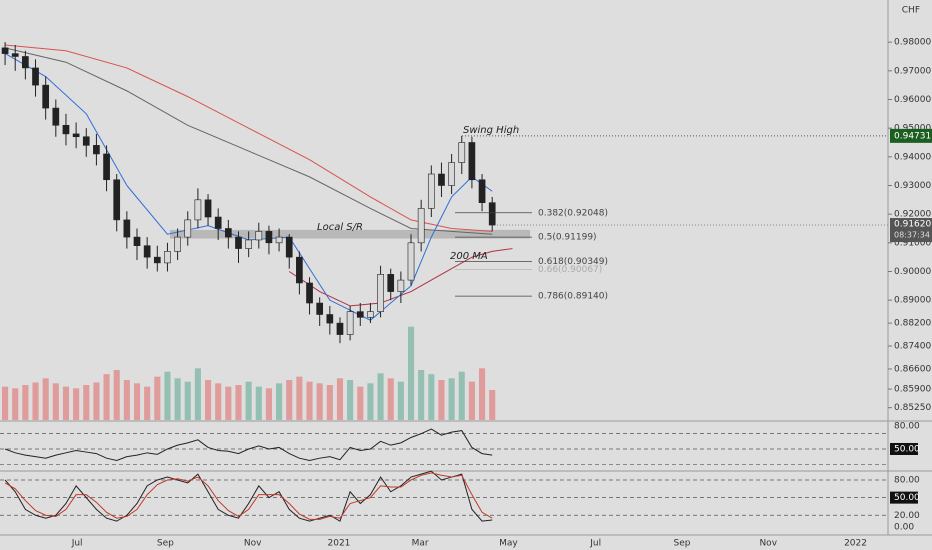 The image size is (932, 550). Describe the element at coordinates (912, 225) in the screenshot. I see `last-price-value: 0.91620` at that location.